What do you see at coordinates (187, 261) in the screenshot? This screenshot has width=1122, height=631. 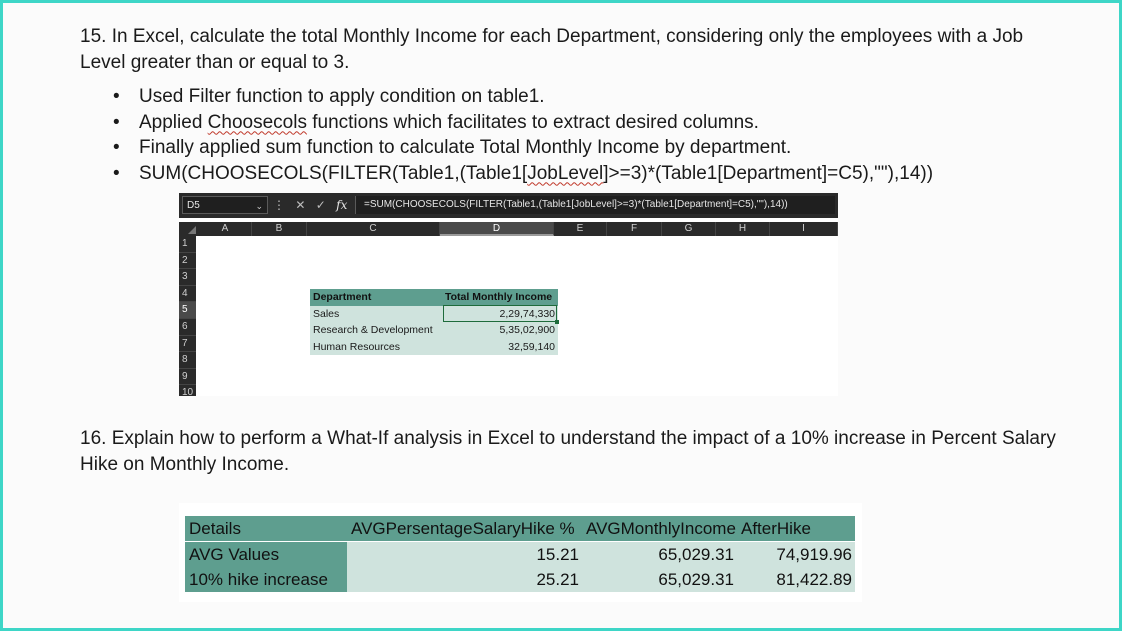 I see `row-header: 2` at bounding box center [187, 261].